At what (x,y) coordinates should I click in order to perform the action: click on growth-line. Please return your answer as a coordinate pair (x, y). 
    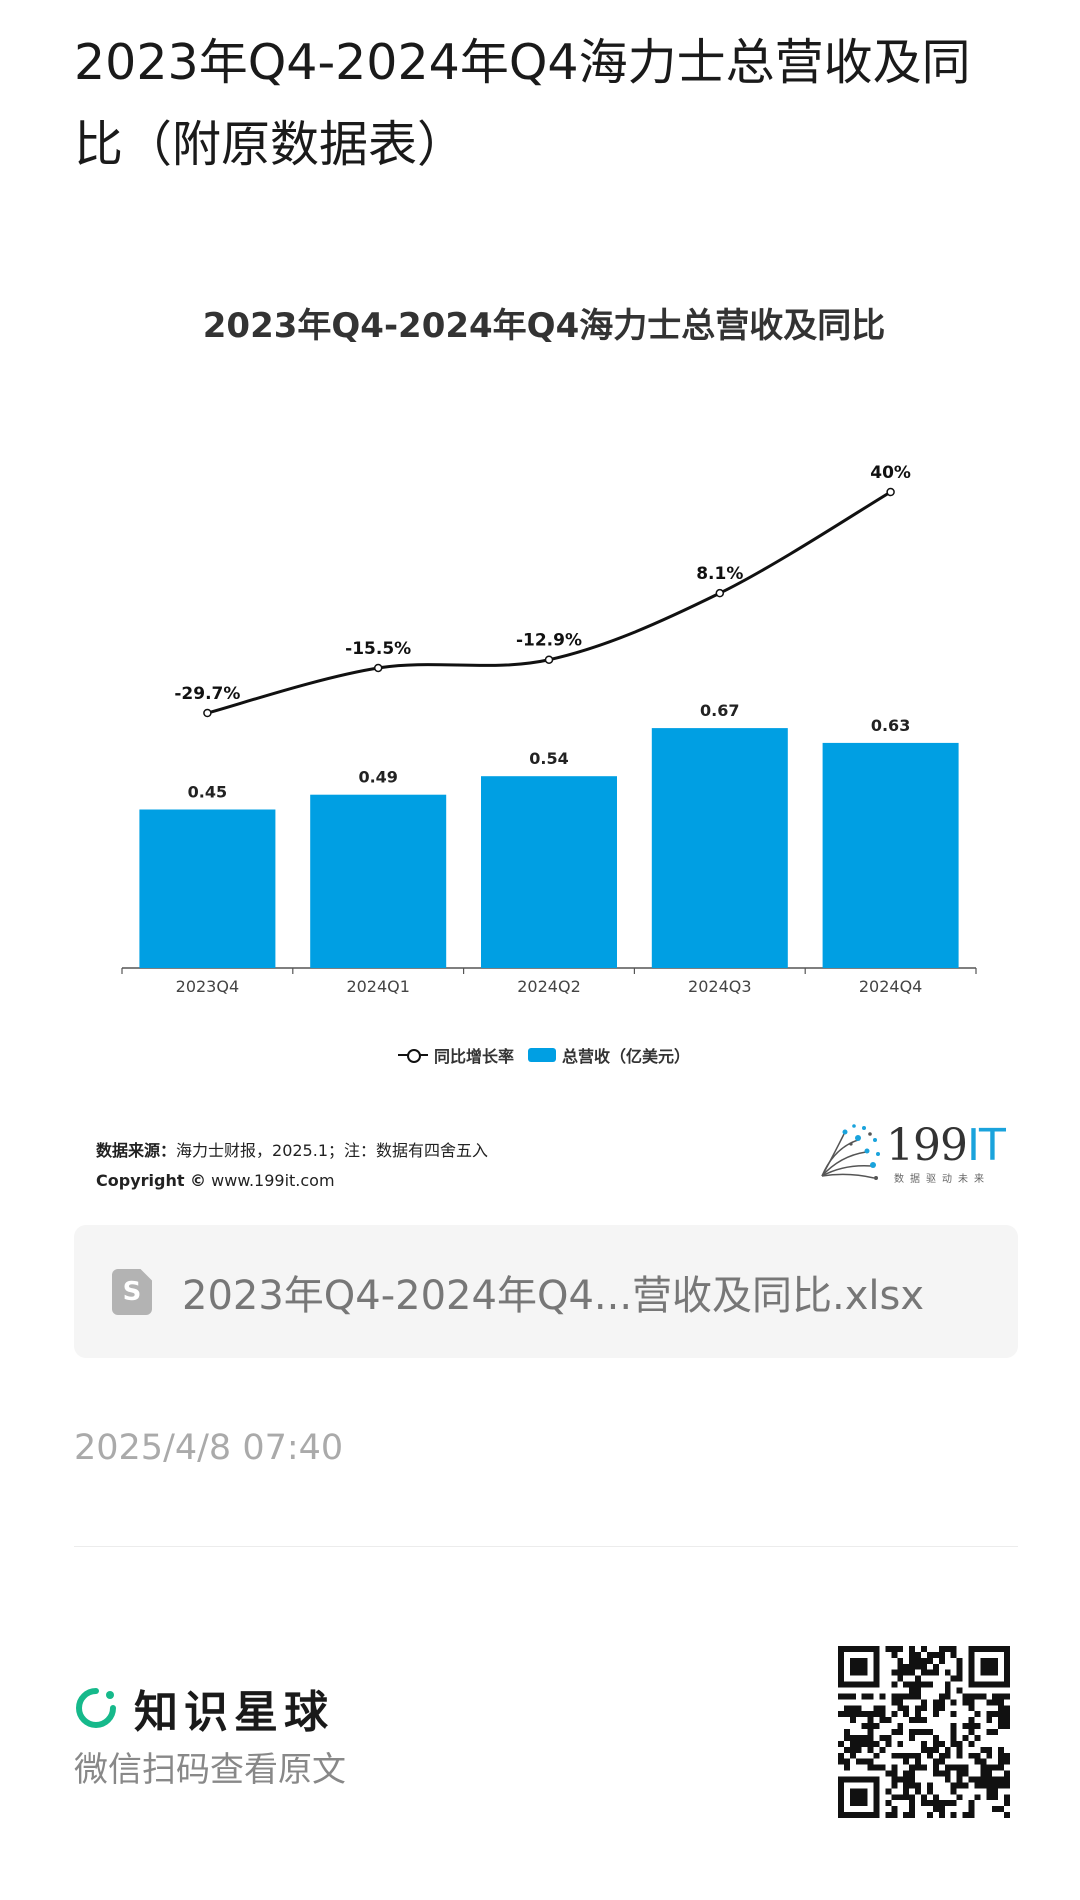
    Looking at the image, I should click on (549, 602).